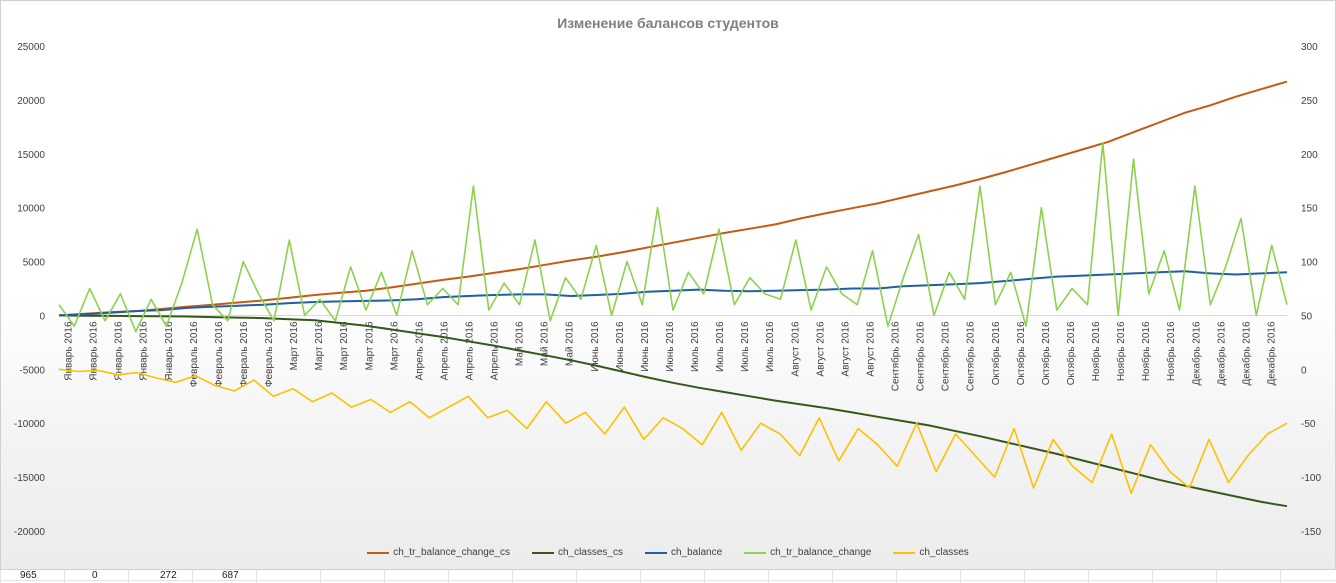 This screenshot has width=1336, height=583. I want to click on legend-label: ch_tr_balance_change, so click(821, 552).